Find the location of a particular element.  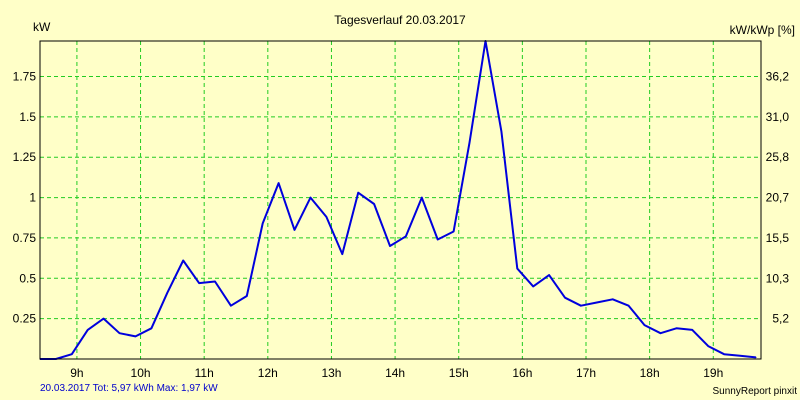

x-tick-label-3: 12h is located at coordinates (268, 373).